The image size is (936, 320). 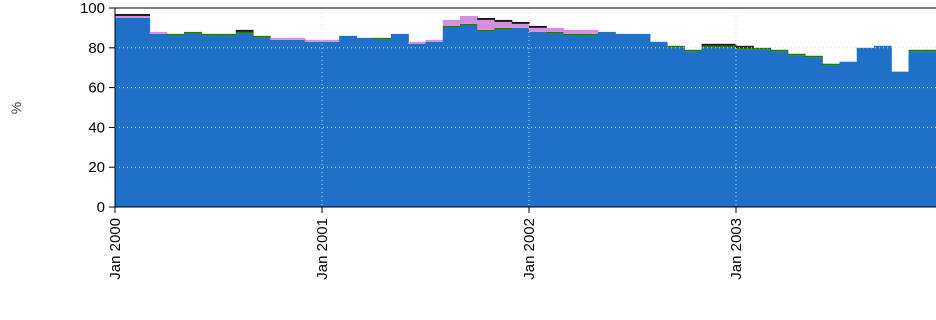 I want to click on area-segment-2001-08-s3, so click(x=451, y=22).